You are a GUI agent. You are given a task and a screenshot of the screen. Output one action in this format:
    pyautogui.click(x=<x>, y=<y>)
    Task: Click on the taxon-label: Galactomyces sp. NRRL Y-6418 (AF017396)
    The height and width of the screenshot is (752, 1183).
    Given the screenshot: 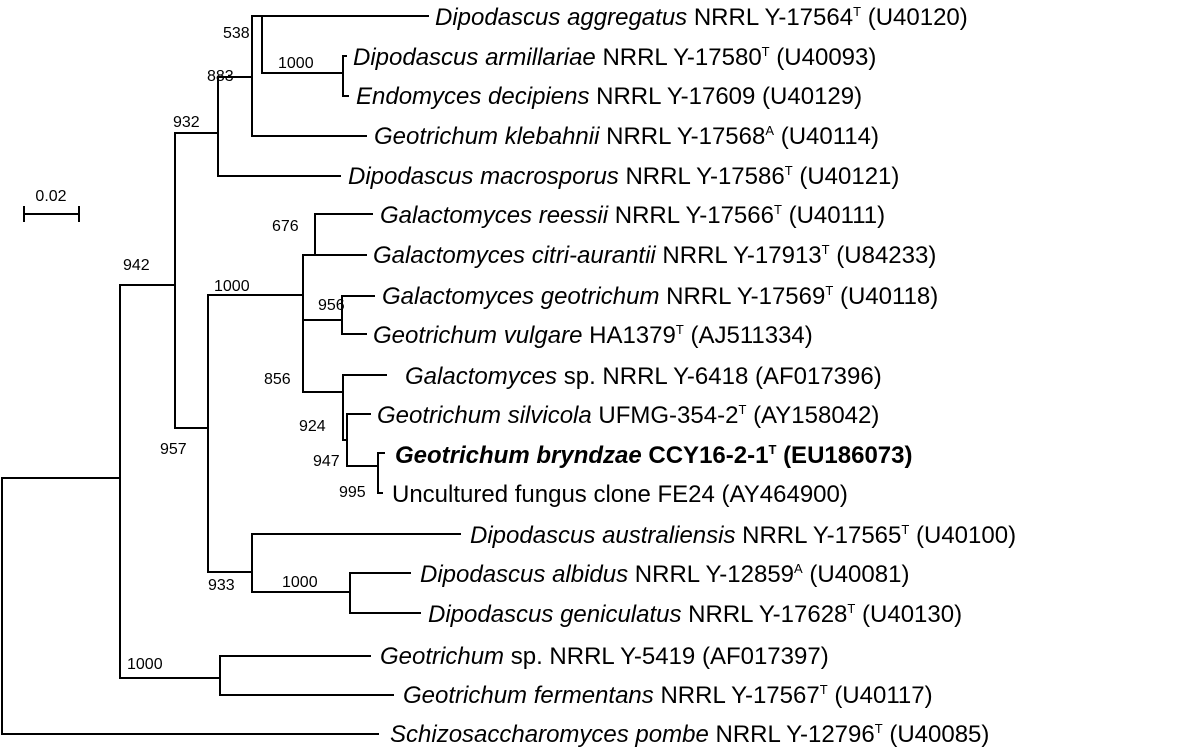 What is the action you would take?
    pyautogui.click(x=643, y=376)
    